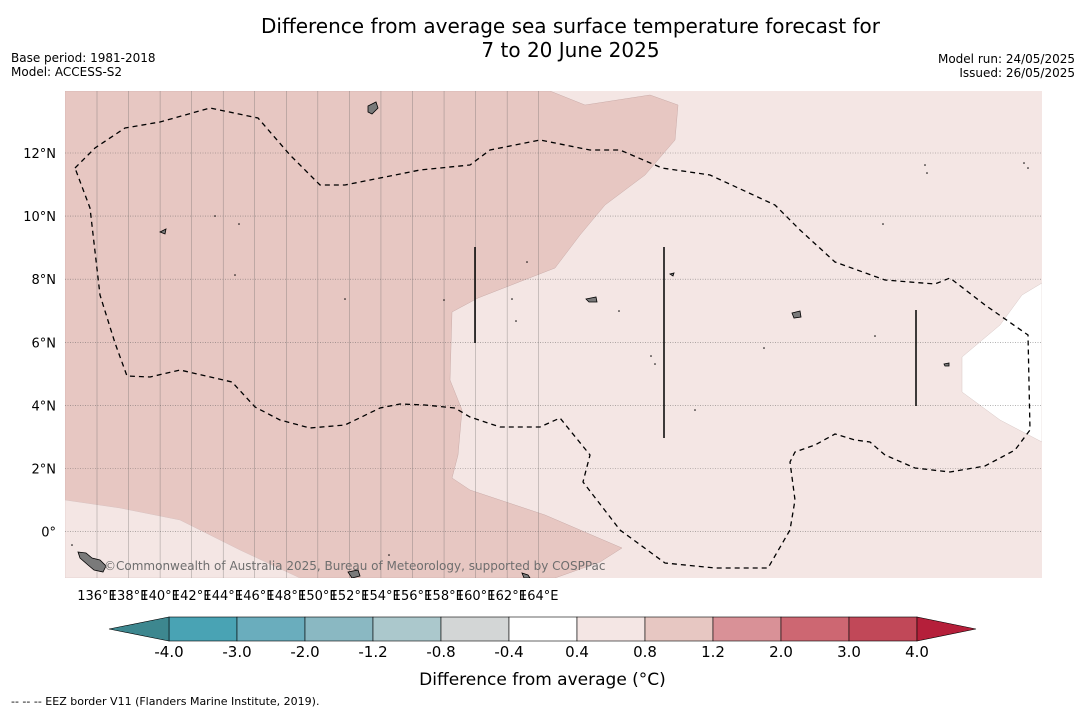  Describe the element at coordinates (591, 299) in the screenshot. I see `island-chuuk` at that location.